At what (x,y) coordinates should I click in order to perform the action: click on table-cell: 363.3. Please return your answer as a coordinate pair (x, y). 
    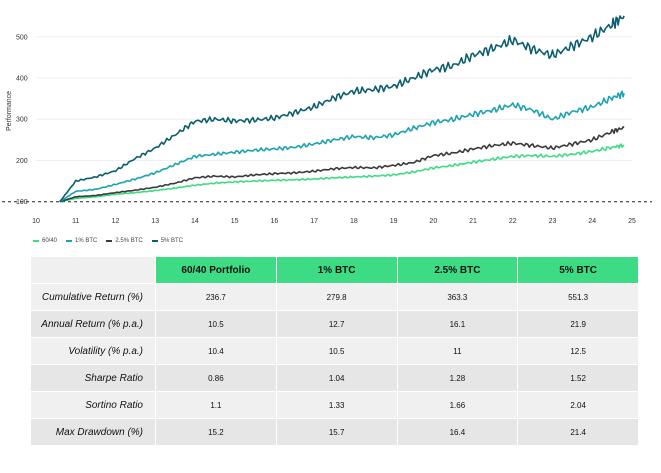
    Looking at the image, I should click on (457, 297).